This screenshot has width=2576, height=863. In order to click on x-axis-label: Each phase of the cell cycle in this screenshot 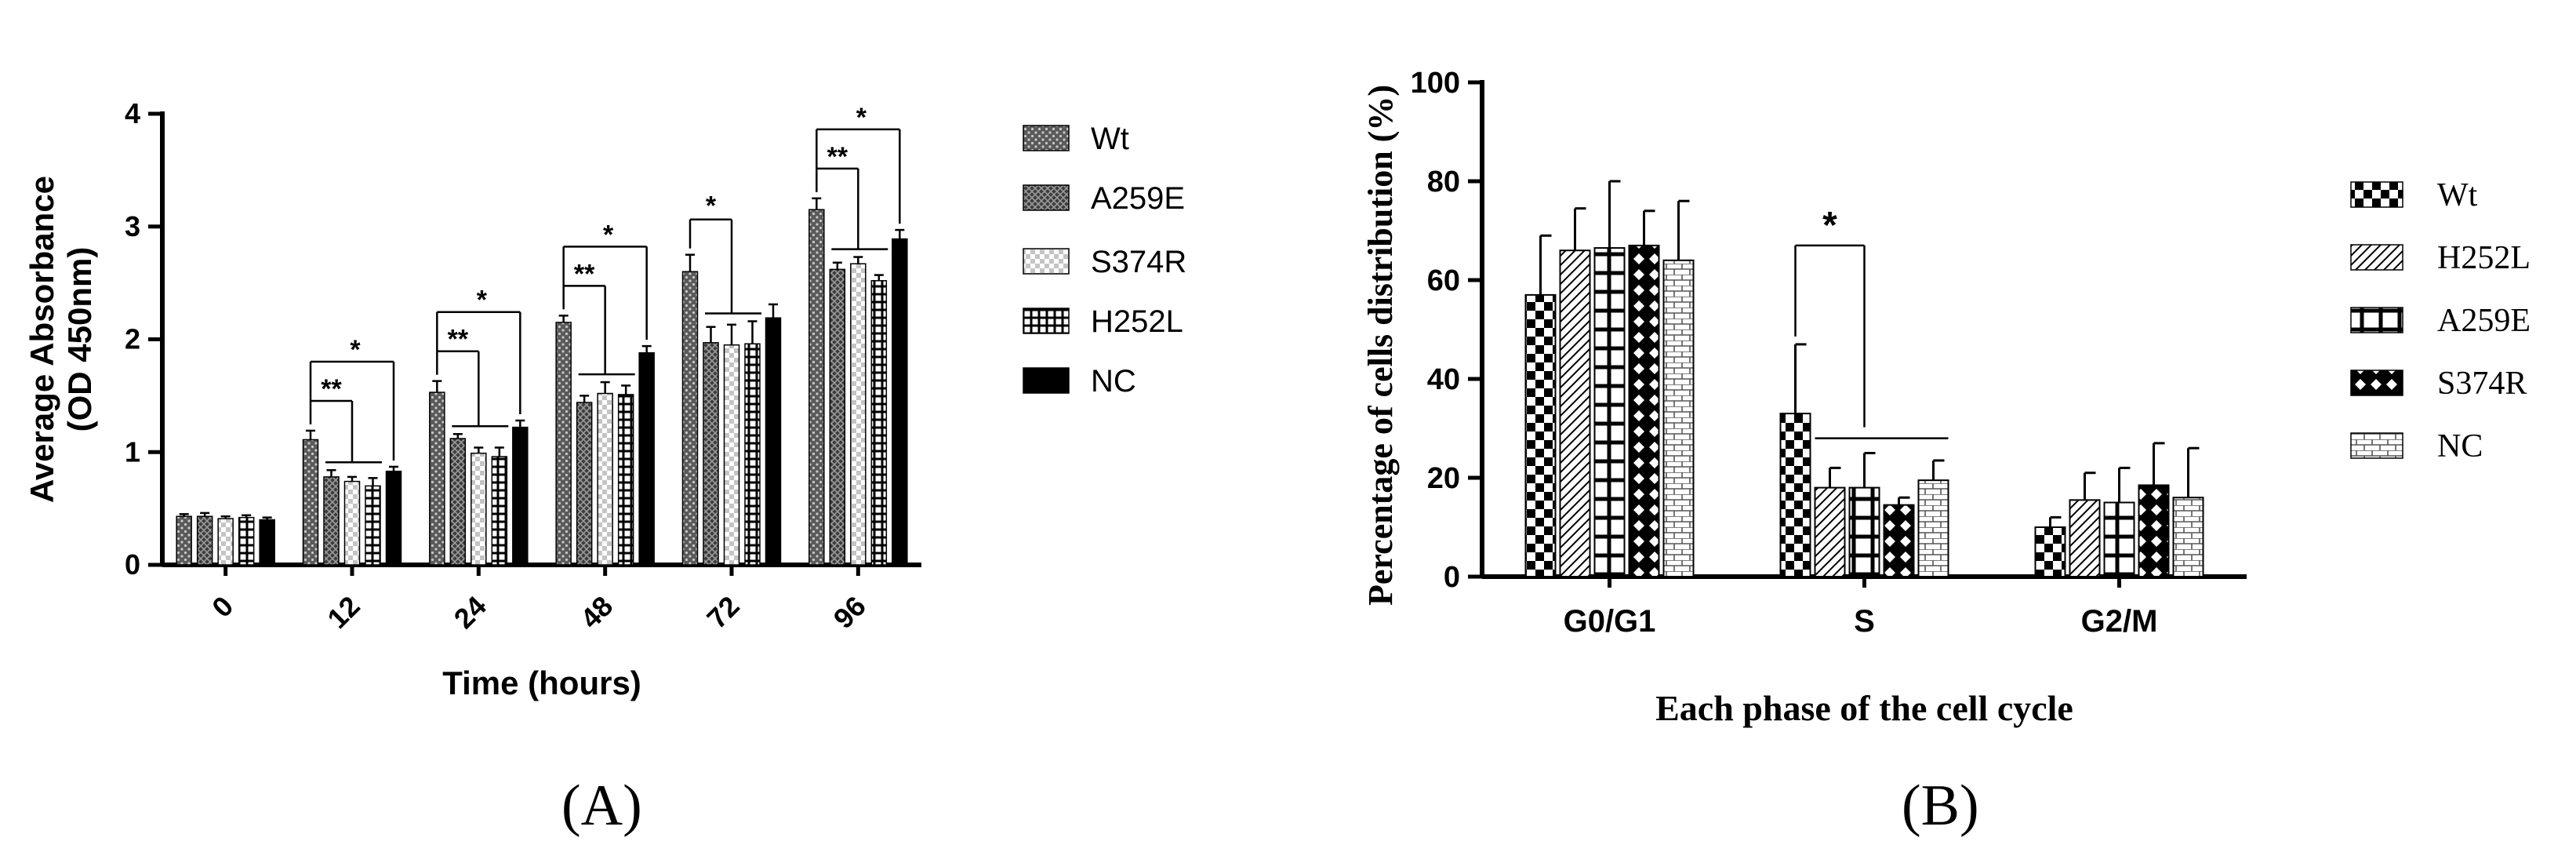, I will do `click(1864, 708)`.